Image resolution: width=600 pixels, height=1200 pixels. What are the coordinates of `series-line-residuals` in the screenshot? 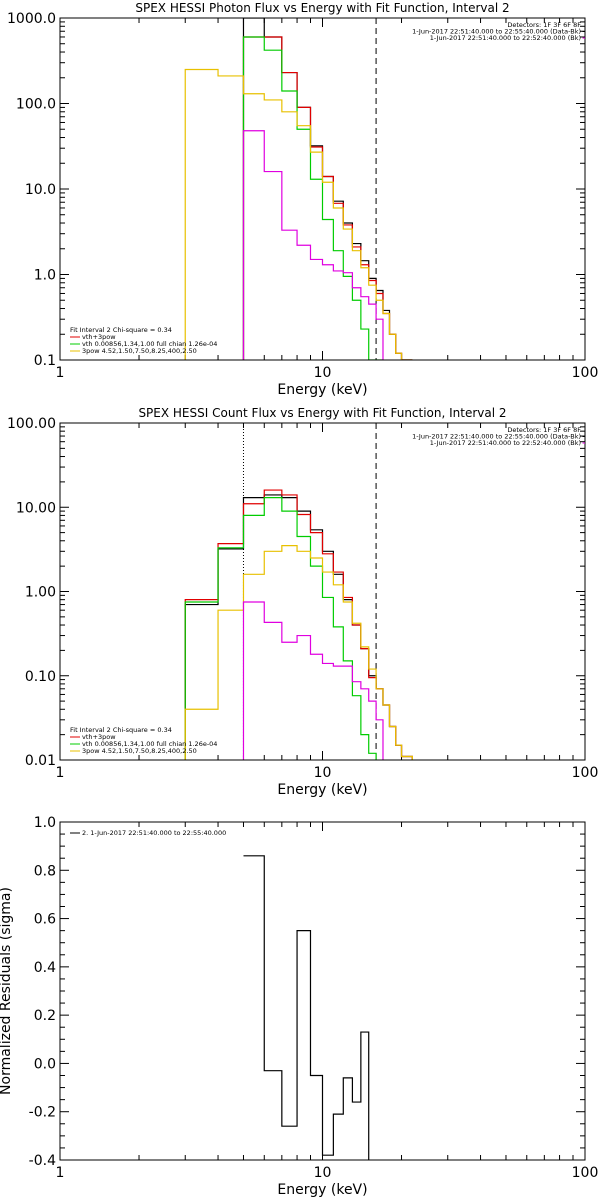 It's located at (306, 1007).